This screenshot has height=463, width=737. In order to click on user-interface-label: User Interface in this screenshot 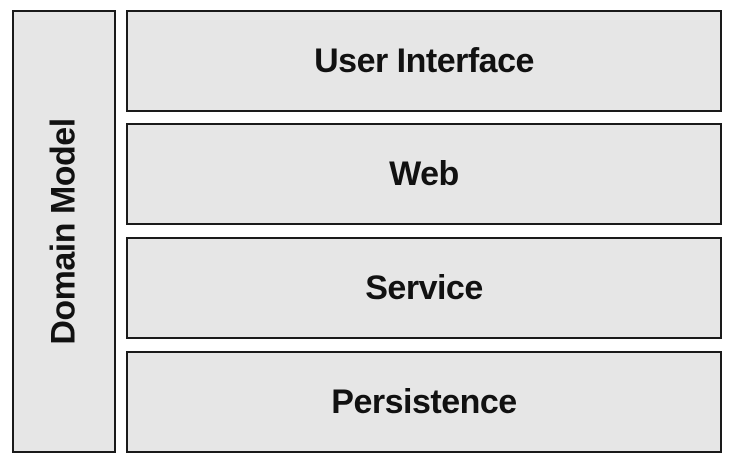, I will do `click(424, 60)`.